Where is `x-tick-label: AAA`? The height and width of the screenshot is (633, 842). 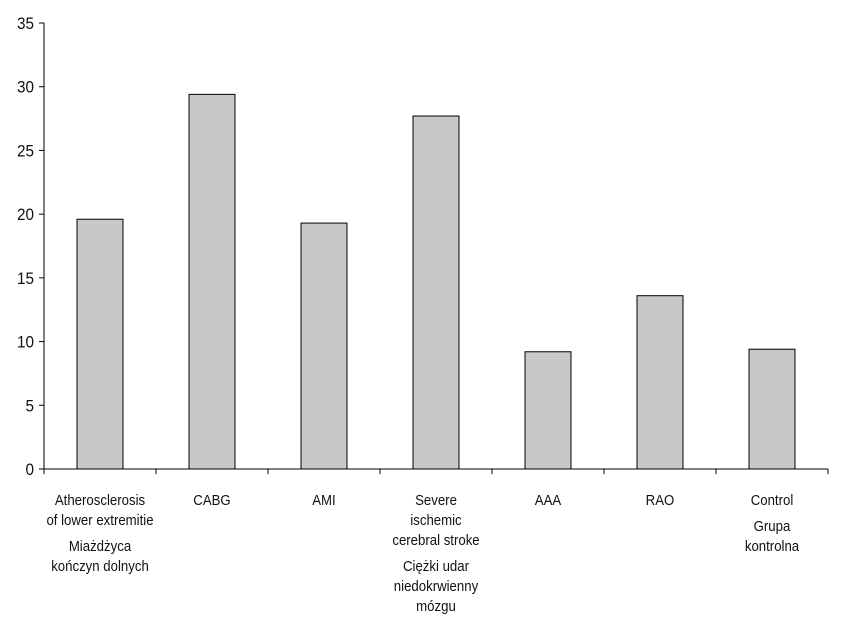
x-tick-label: AAA is located at coordinates (548, 501).